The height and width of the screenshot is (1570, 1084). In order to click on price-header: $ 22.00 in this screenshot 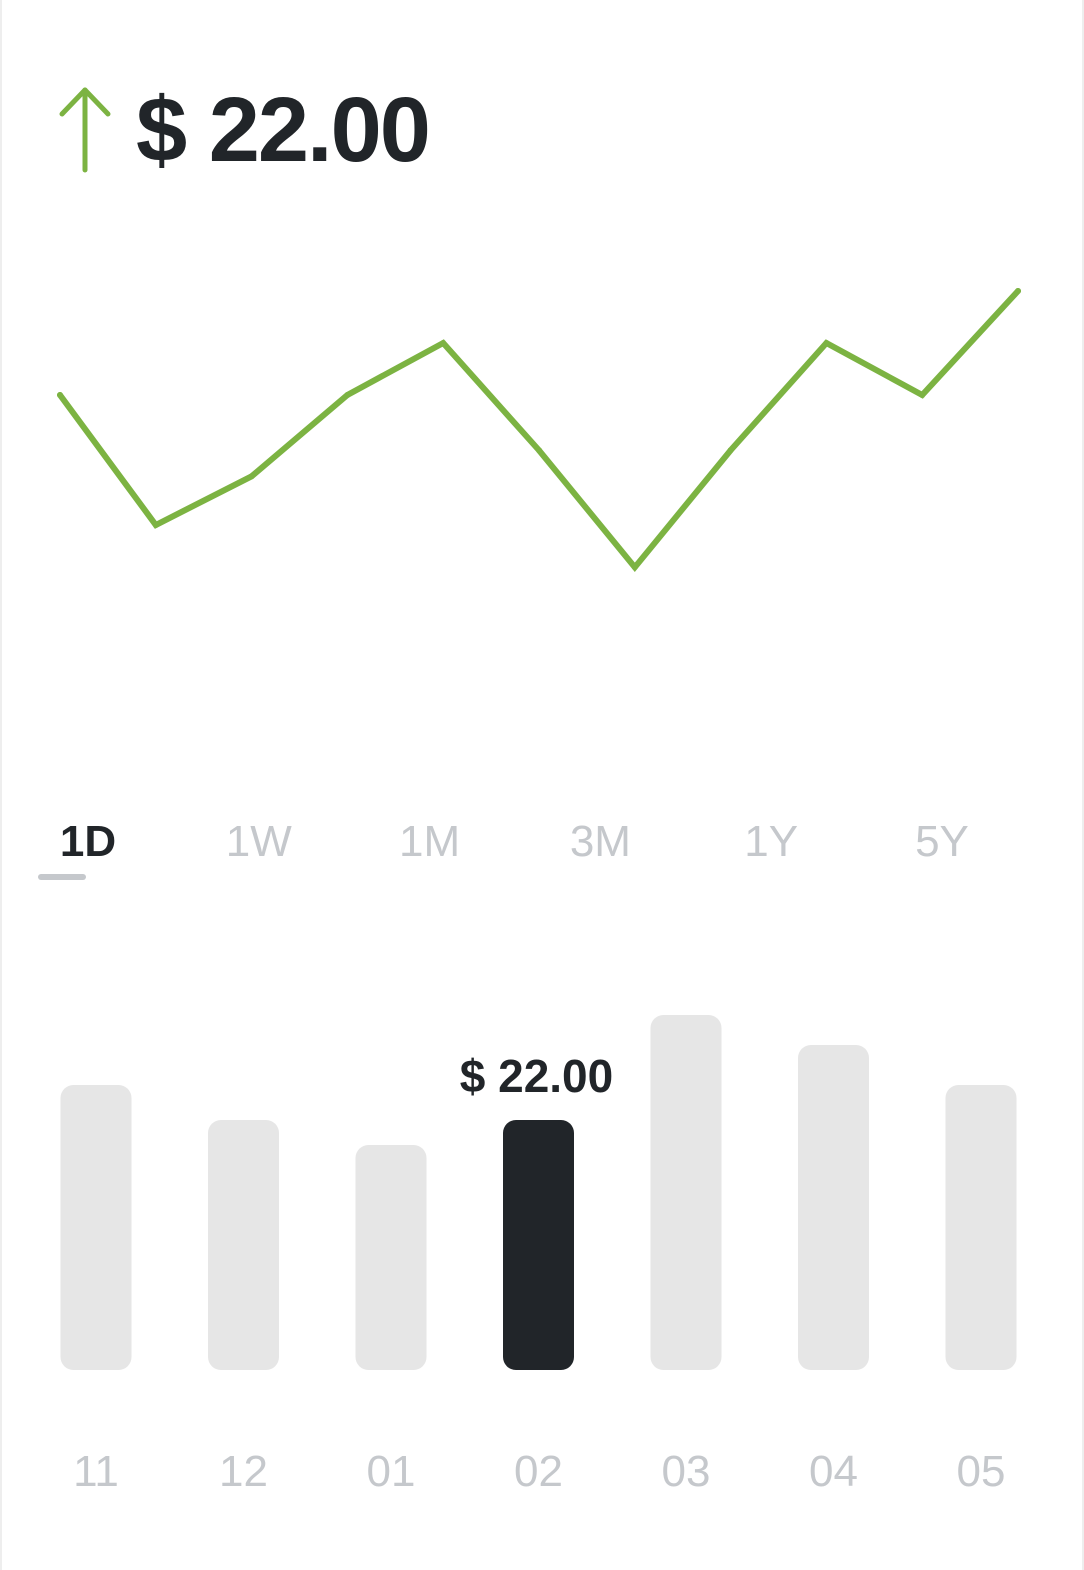, I will do `click(244, 130)`.